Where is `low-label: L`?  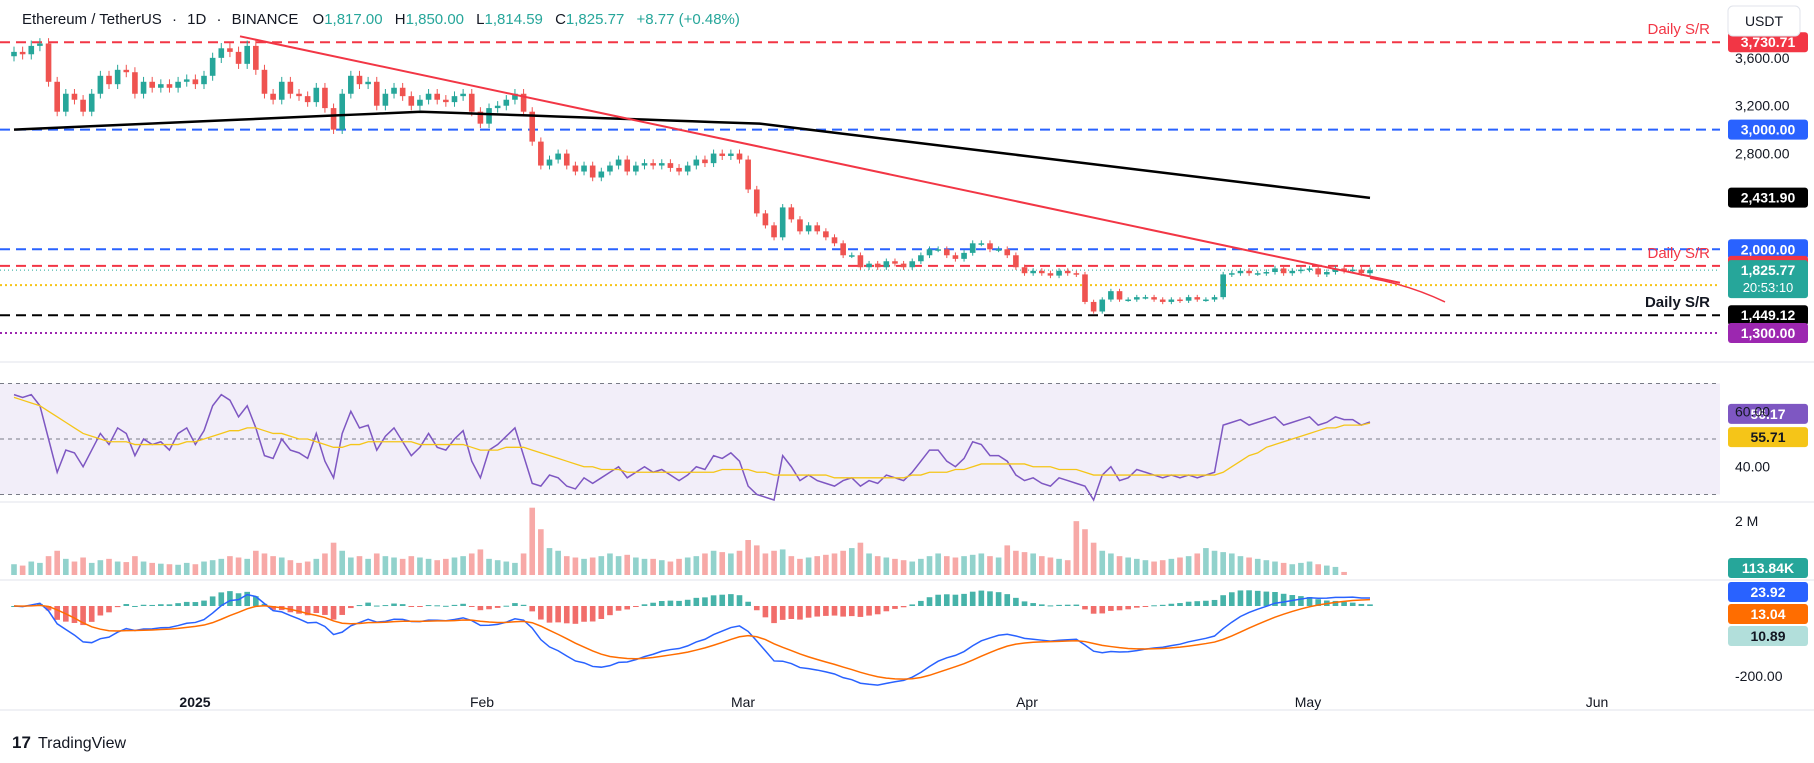 low-label: L is located at coordinates (480, 19).